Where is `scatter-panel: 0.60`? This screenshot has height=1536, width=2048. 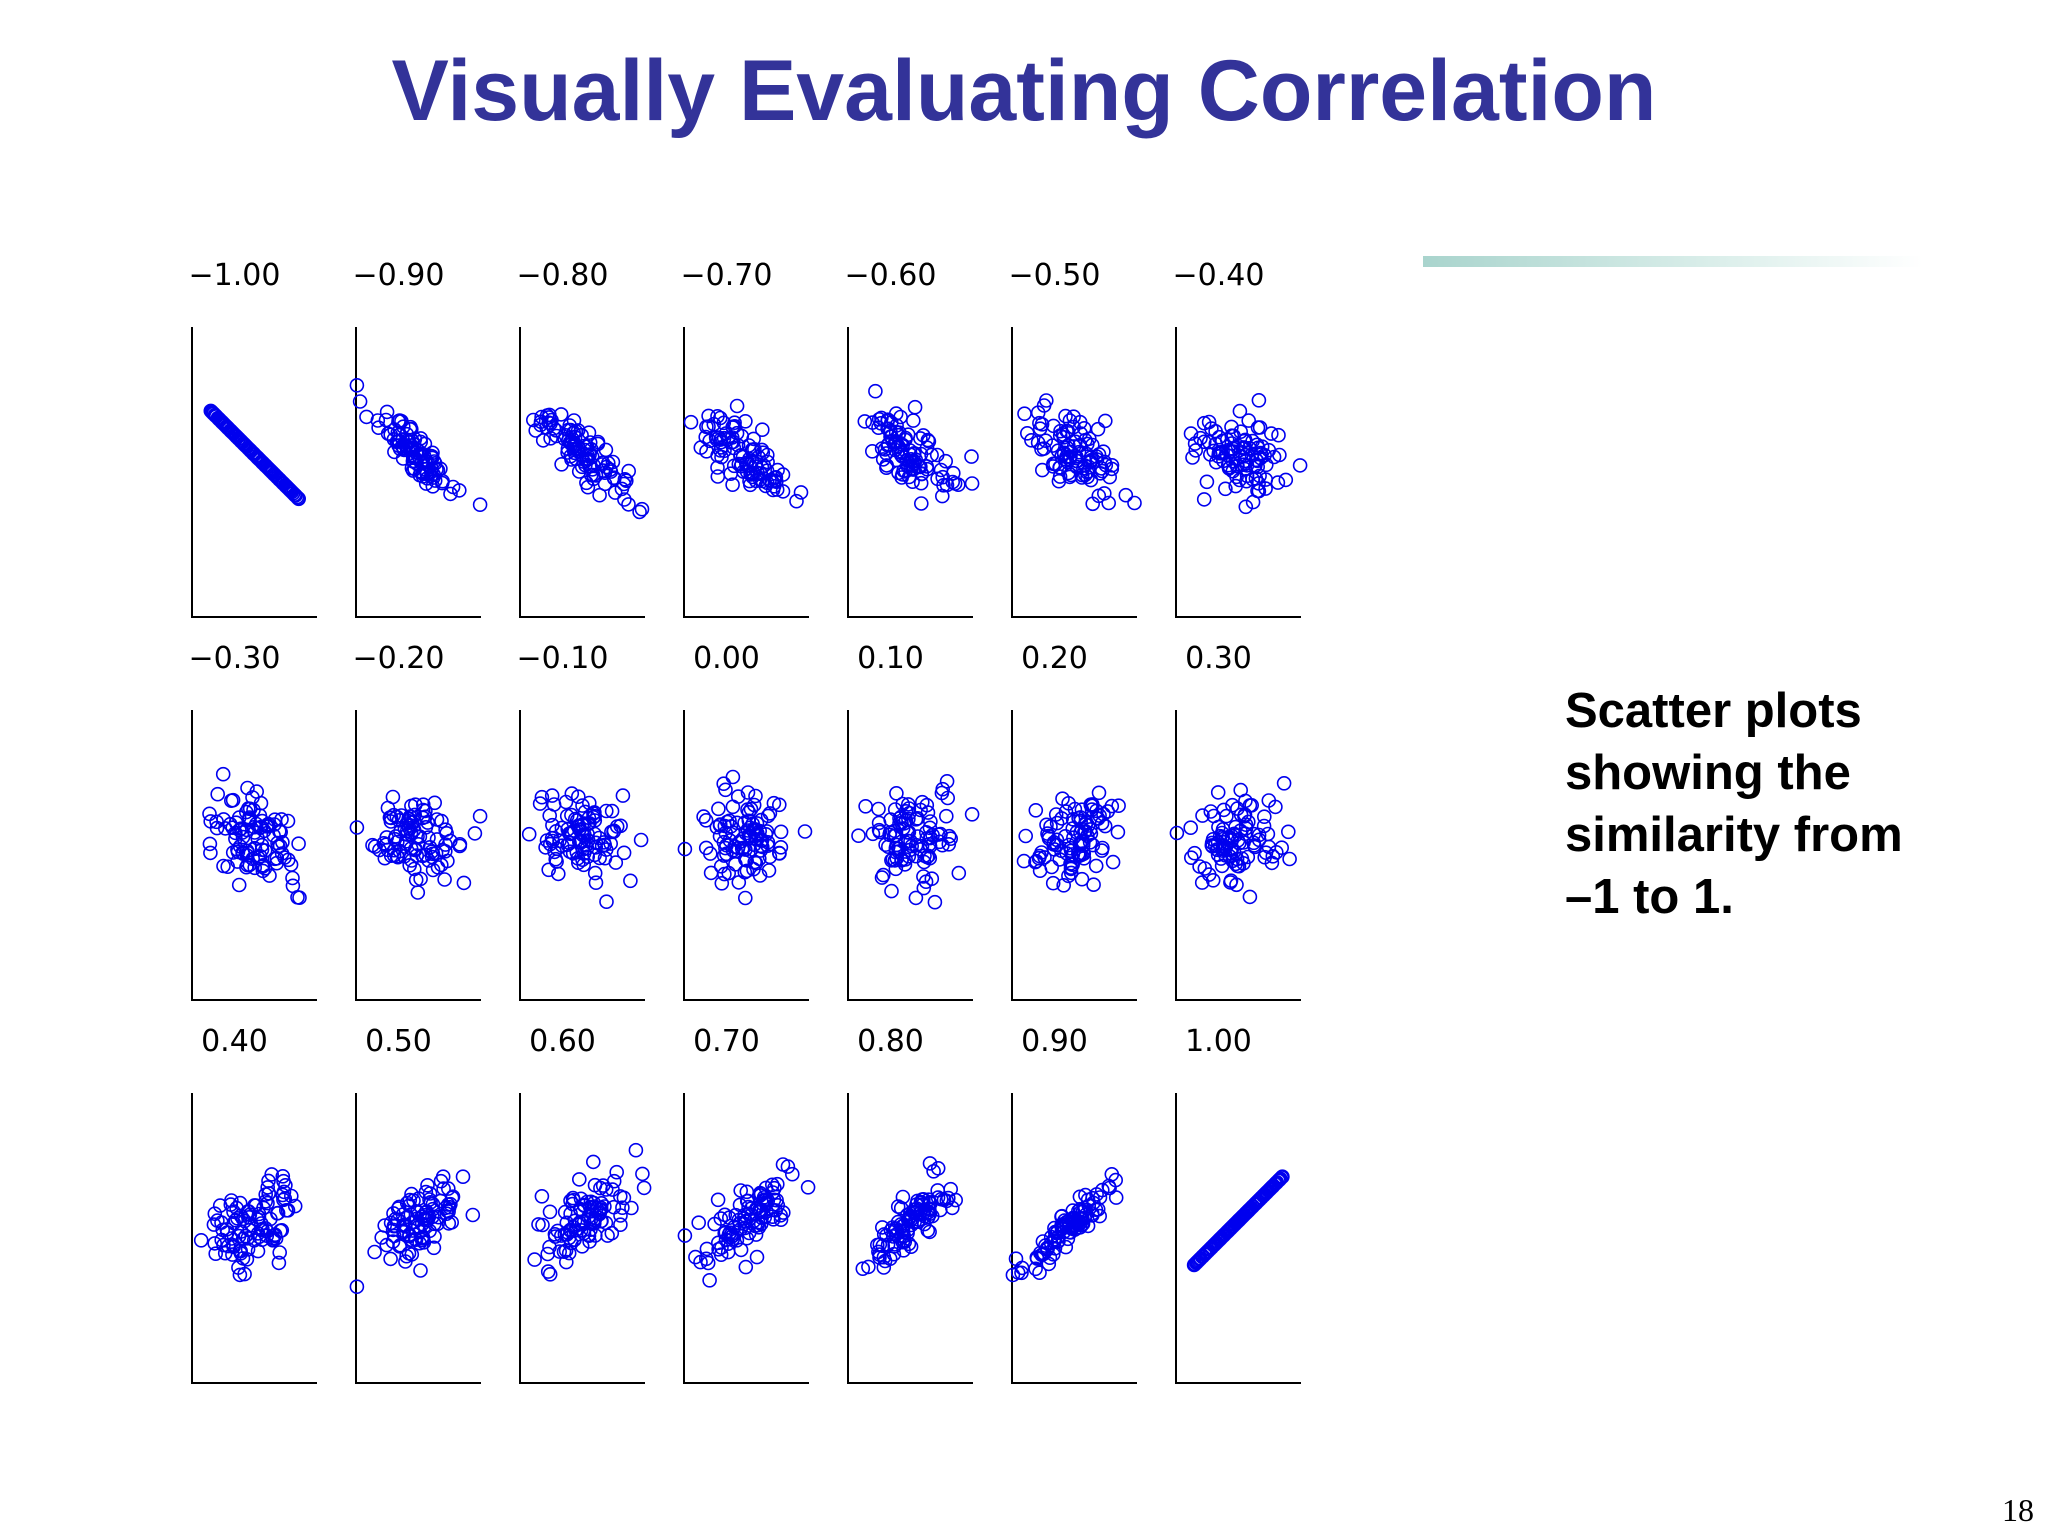 scatter-panel: 0.60 is located at coordinates (585, 1204).